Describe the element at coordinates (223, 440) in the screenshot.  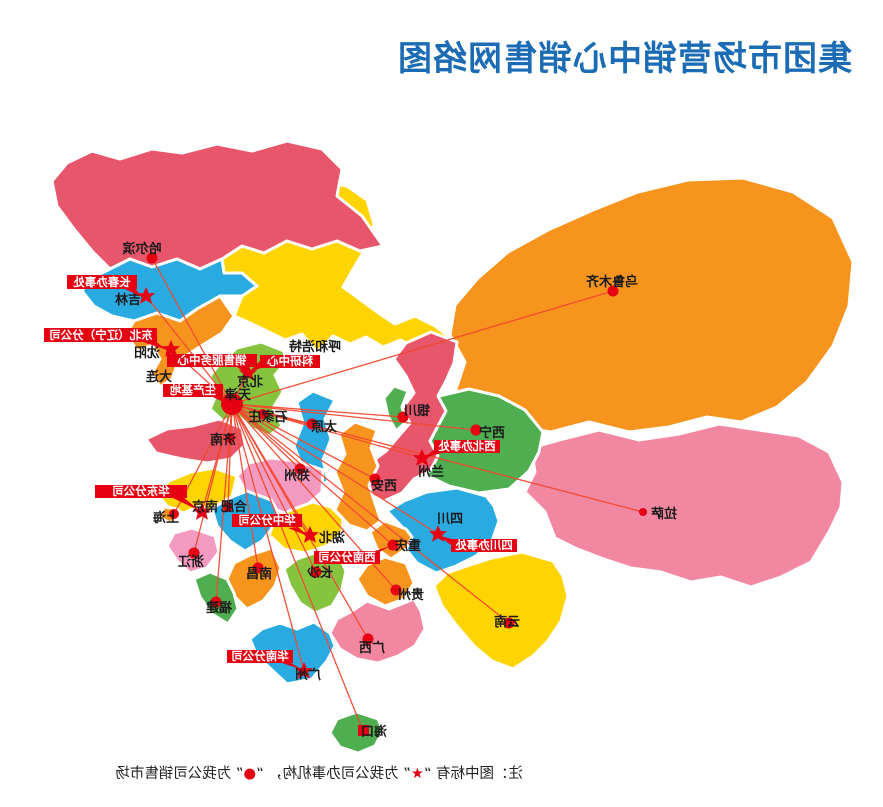
I see `label-jinan: 济南` at that location.